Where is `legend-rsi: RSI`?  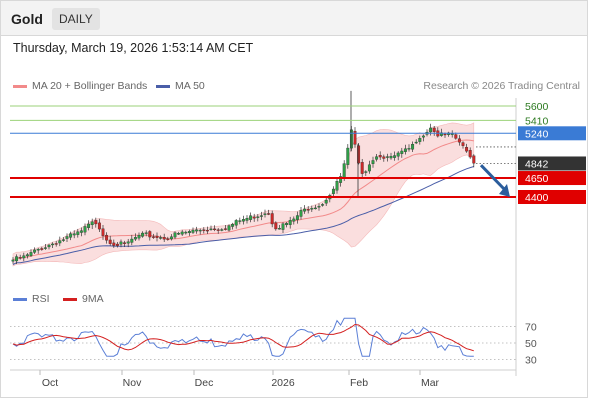
legend-rsi: RSI is located at coordinates (31, 299).